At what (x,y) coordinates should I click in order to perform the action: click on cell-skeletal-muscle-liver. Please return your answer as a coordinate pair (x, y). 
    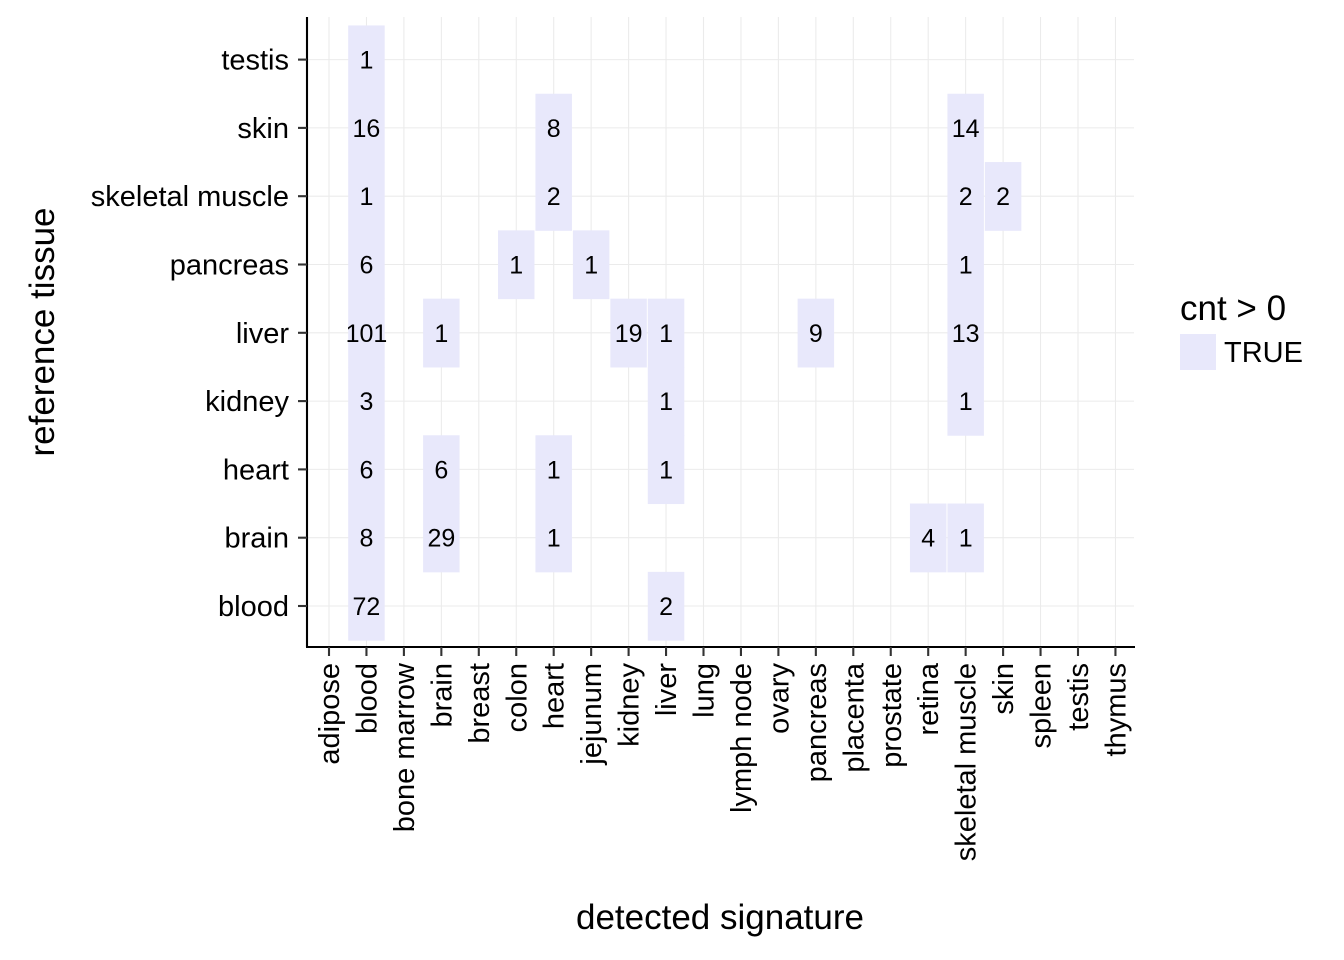
    Looking at the image, I should click on (965, 333).